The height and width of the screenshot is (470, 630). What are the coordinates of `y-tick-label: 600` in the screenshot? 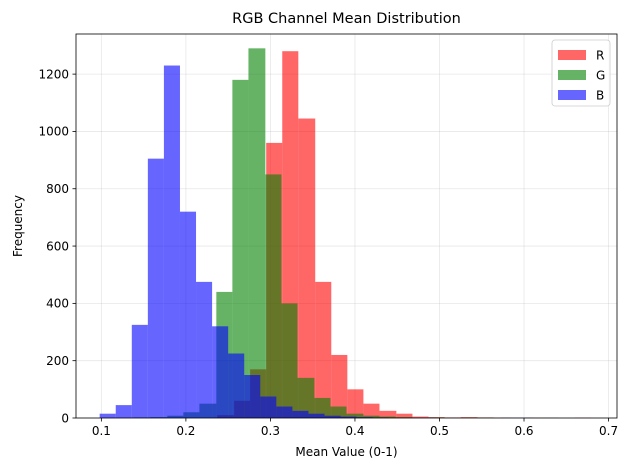 It's located at (57, 246).